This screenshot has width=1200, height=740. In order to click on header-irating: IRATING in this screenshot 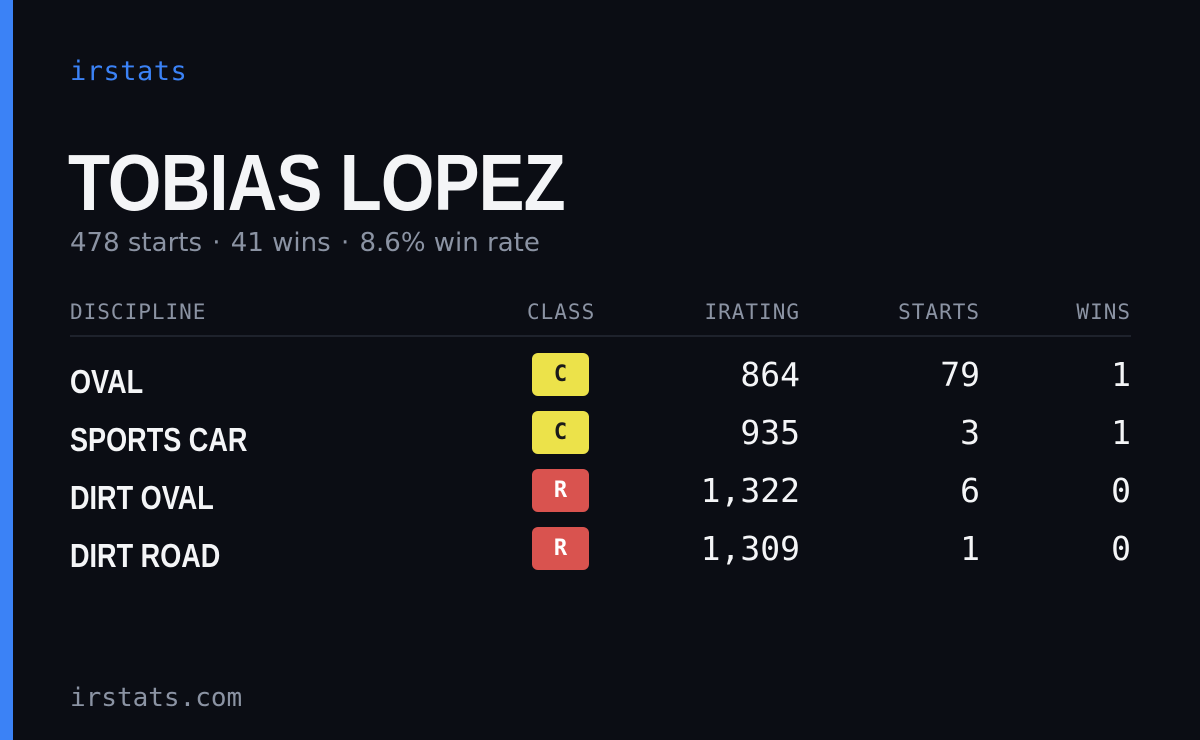, I will do `click(752, 312)`.